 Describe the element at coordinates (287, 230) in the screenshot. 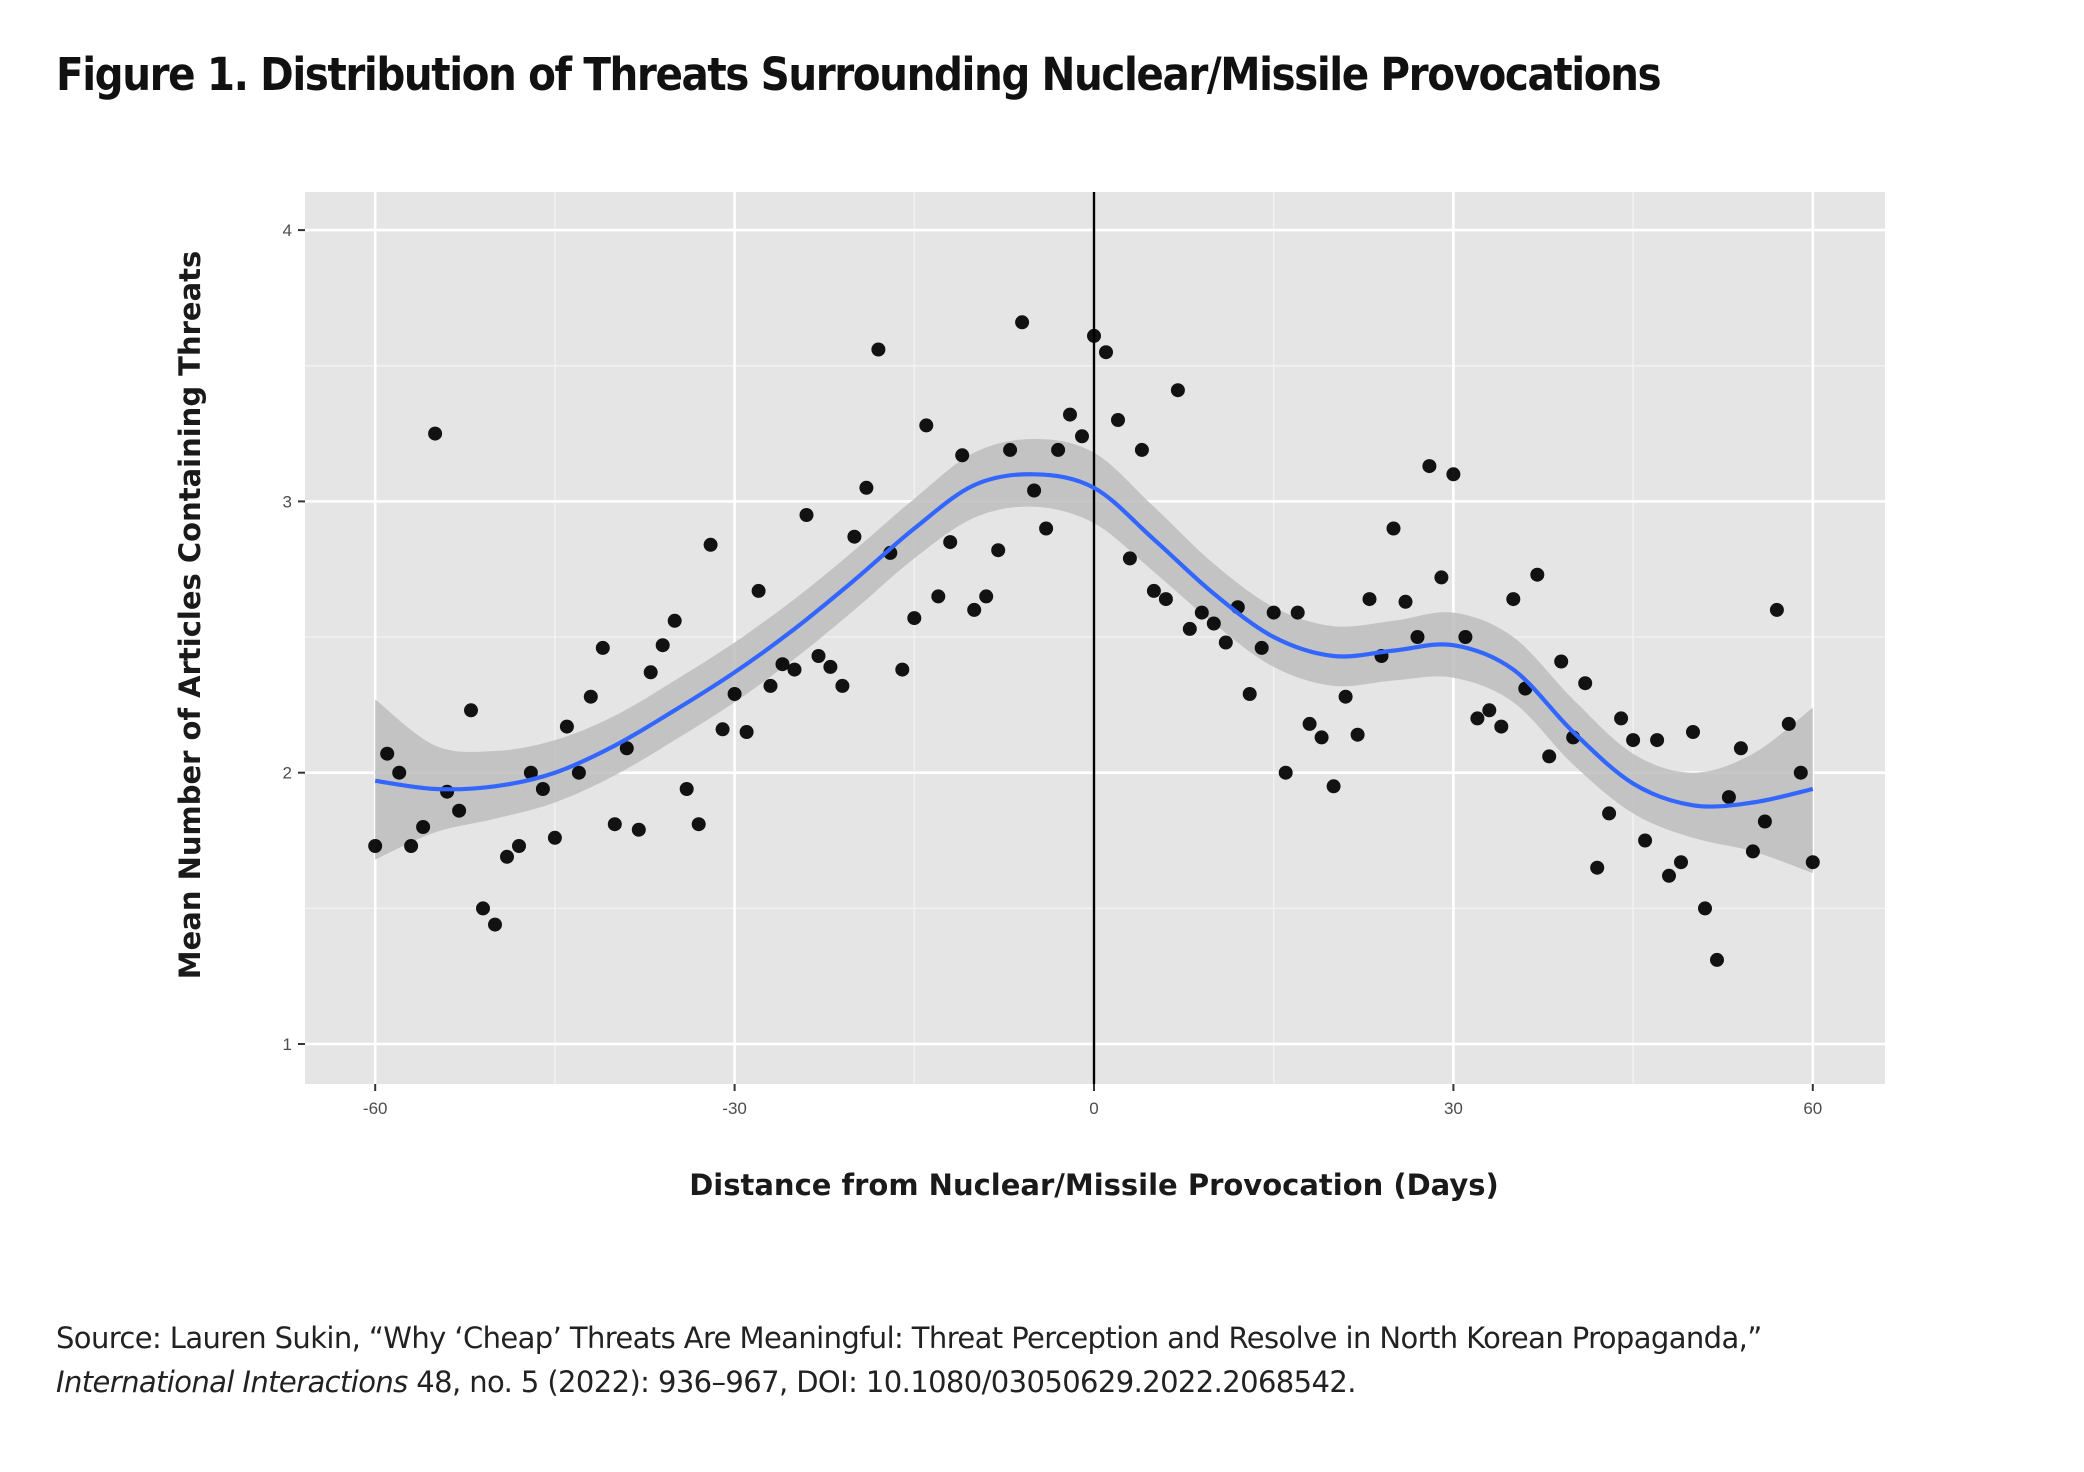

I see `y-tick-label: 4` at that location.